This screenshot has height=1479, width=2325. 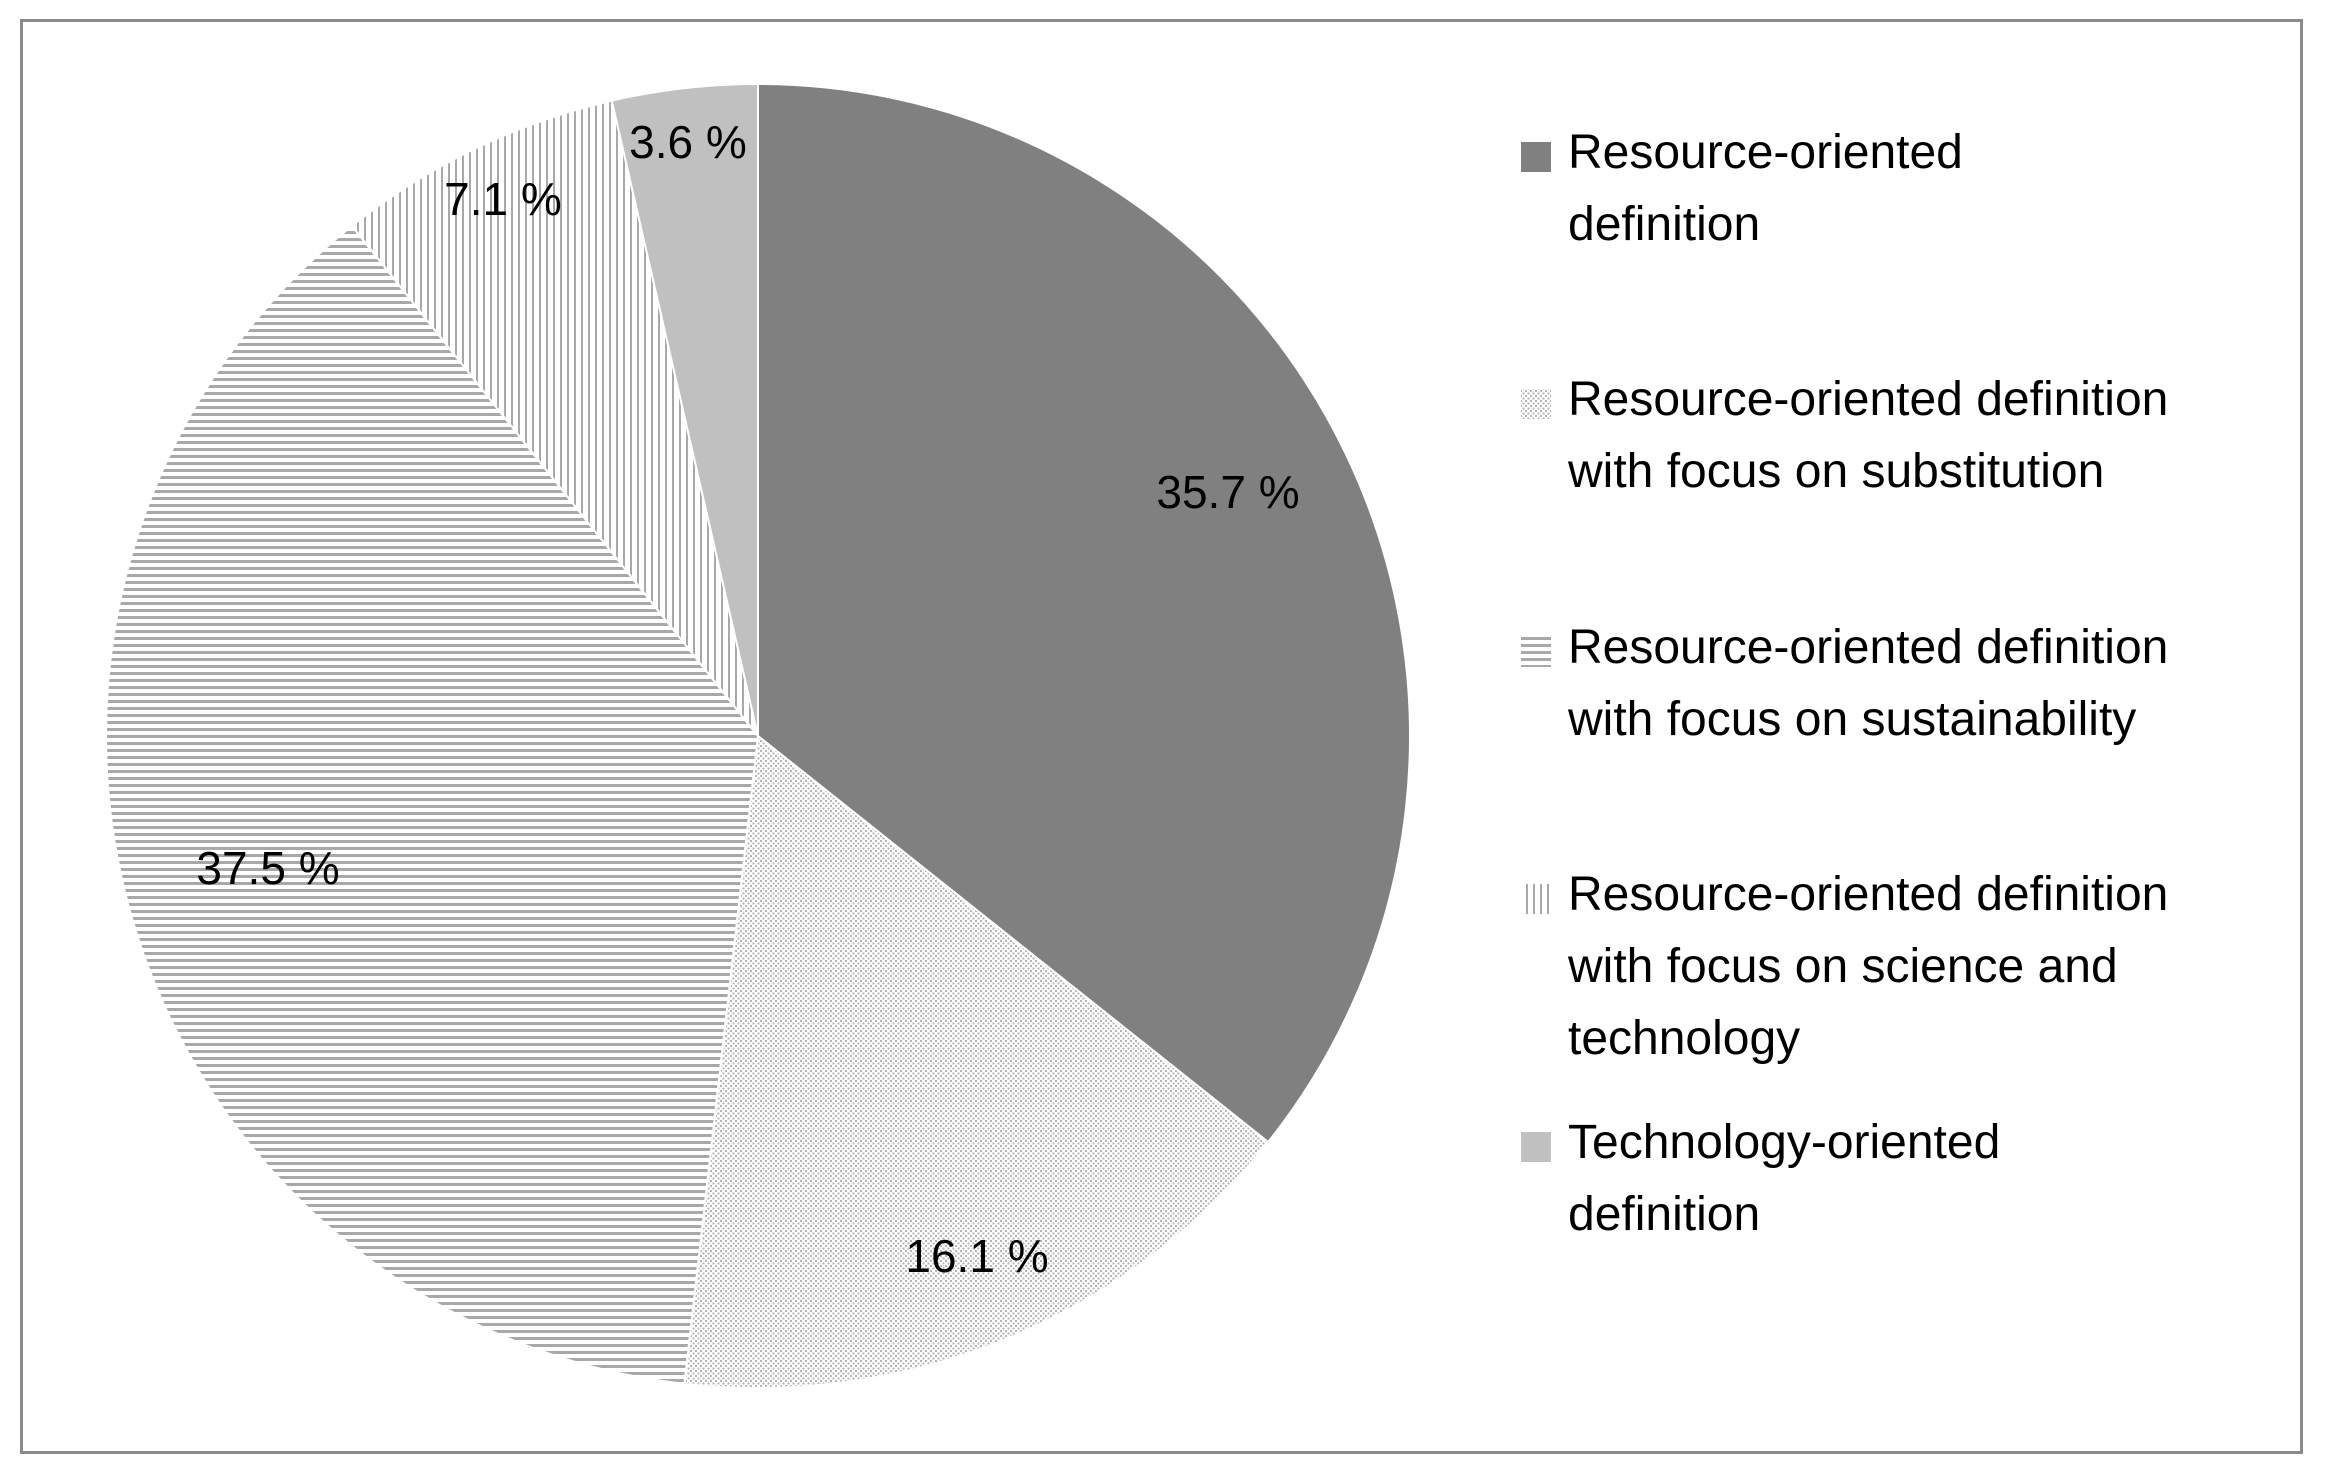 What do you see at coordinates (1835, 471) in the screenshot?
I see `legend-label: with focus on substitution` at bounding box center [1835, 471].